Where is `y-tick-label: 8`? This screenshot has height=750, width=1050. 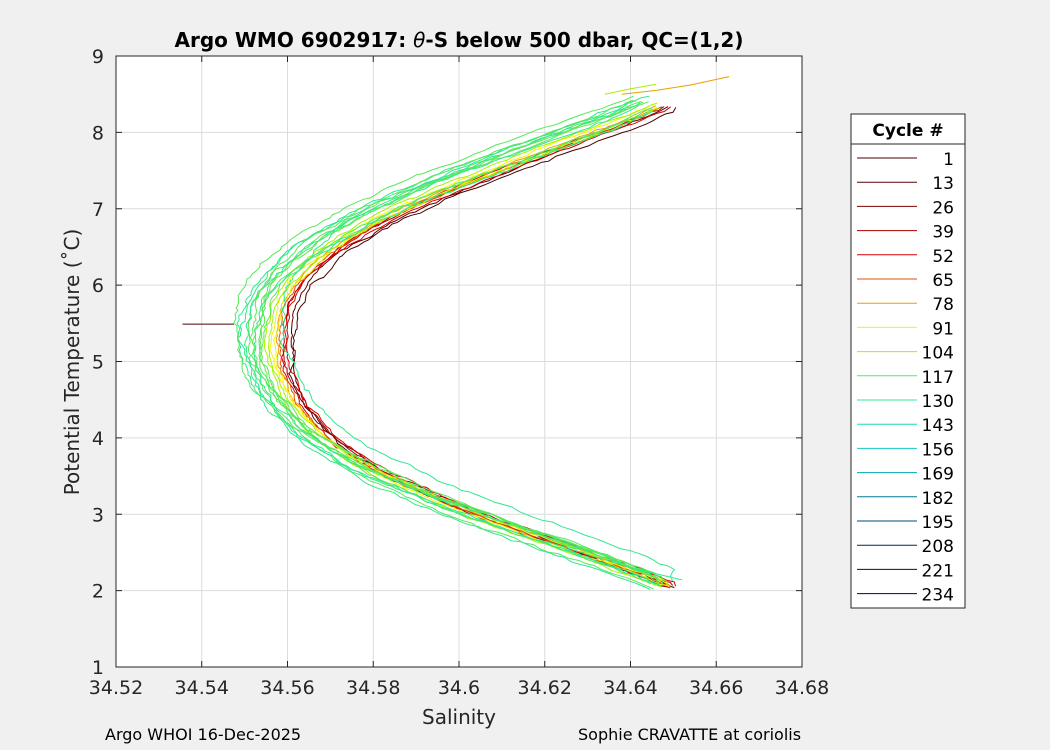 y-tick-label: 8 is located at coordinates (98, 133).